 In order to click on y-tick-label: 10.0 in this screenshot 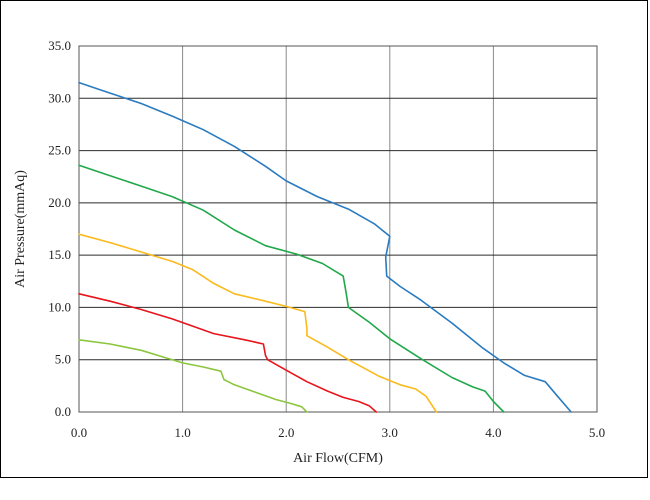, I will do `click(59, 306)`.